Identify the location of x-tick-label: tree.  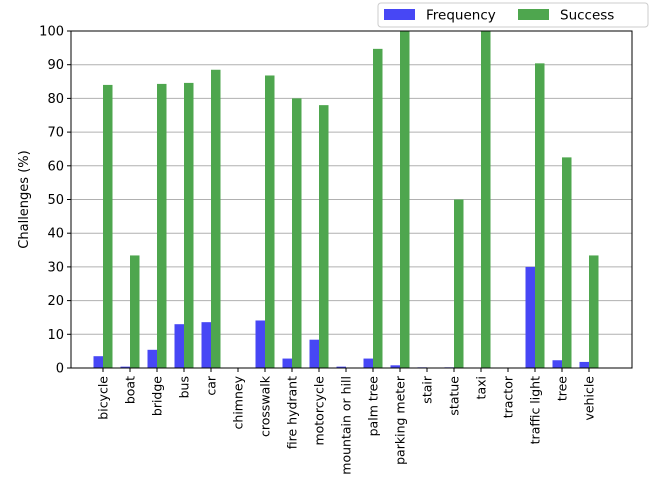
(562, 388).